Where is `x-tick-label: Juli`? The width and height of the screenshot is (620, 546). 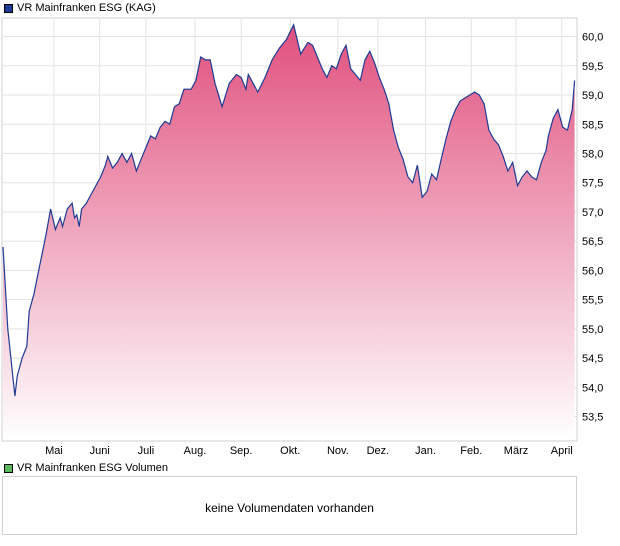
x-tick-label: Juli is located at coordinates (146, 451).